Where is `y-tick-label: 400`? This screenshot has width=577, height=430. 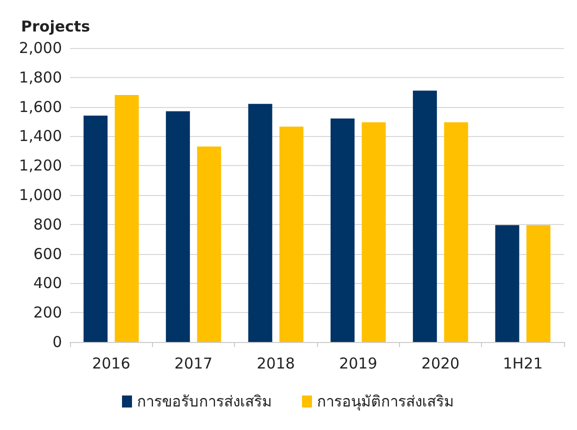
y-tick-label: 400 is located at coordinates (47, 283).